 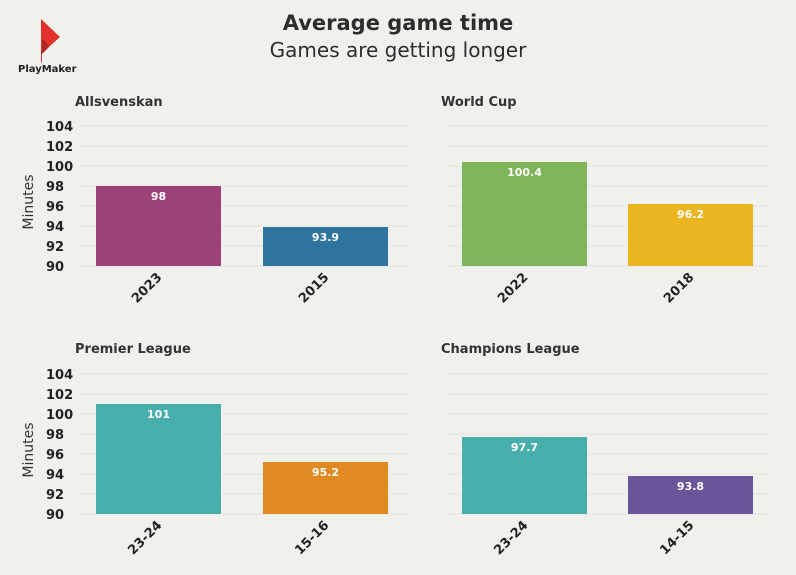 What do you see at coordinates (158, 414) in the screenshot?
I see `bar-value-label: 101` at bounding box center [158, 414].